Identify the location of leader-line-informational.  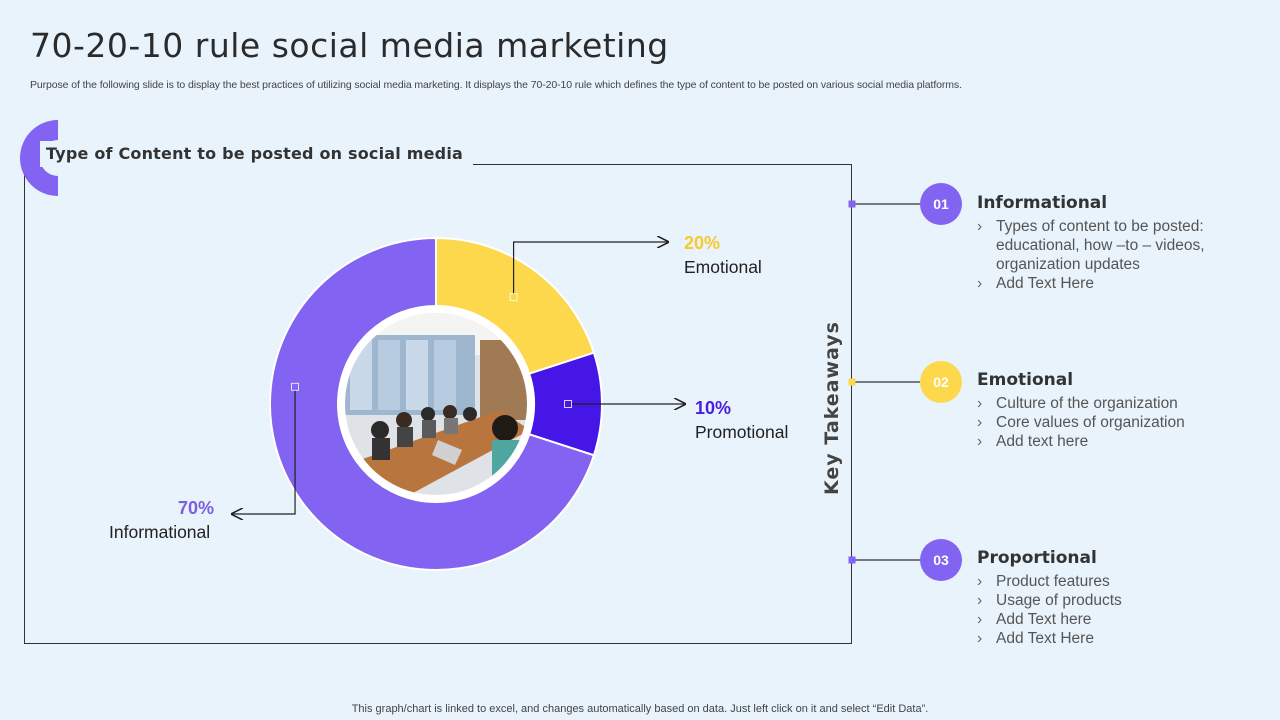
(264, 450).